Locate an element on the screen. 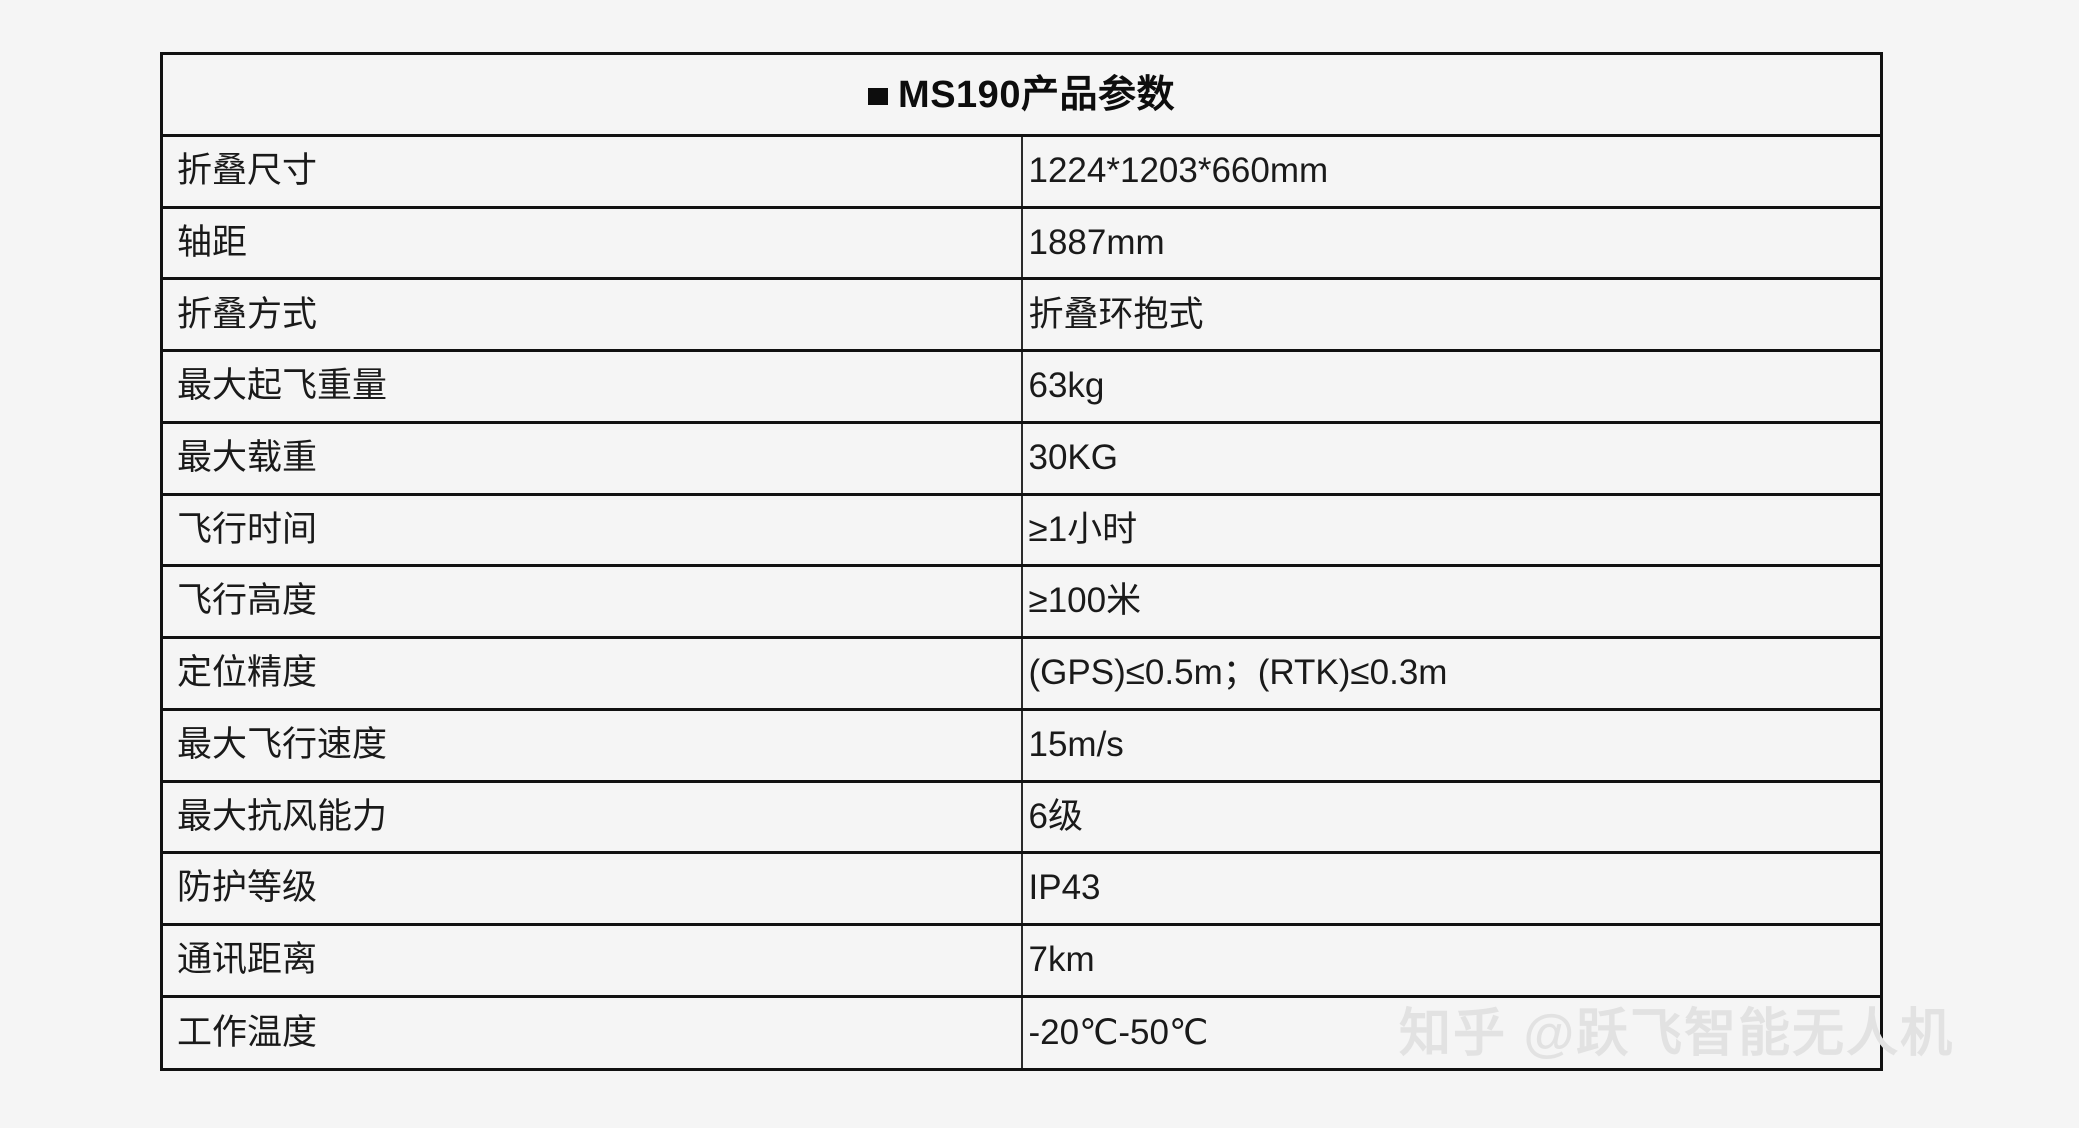 The width and height of the screenshot is (2079, 1128). spec-param-value: -20℃-50℃ is located at coordinates (1450, 1031).